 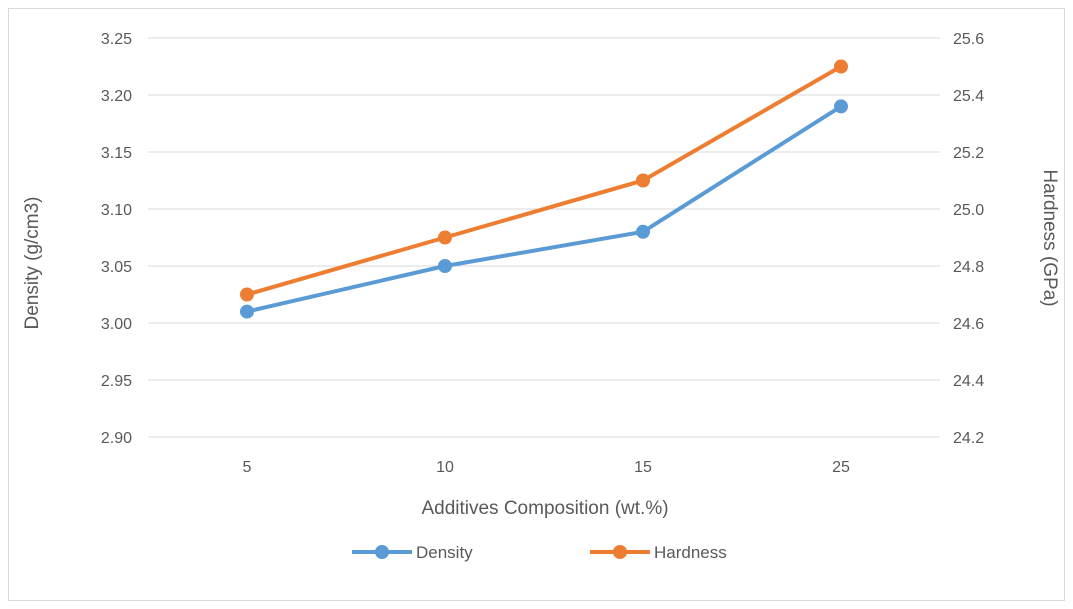 What do you see at coordinates (539, 552) in the screenshot?
I see `legend: Density Hardness` at bounding box center [539, 552].